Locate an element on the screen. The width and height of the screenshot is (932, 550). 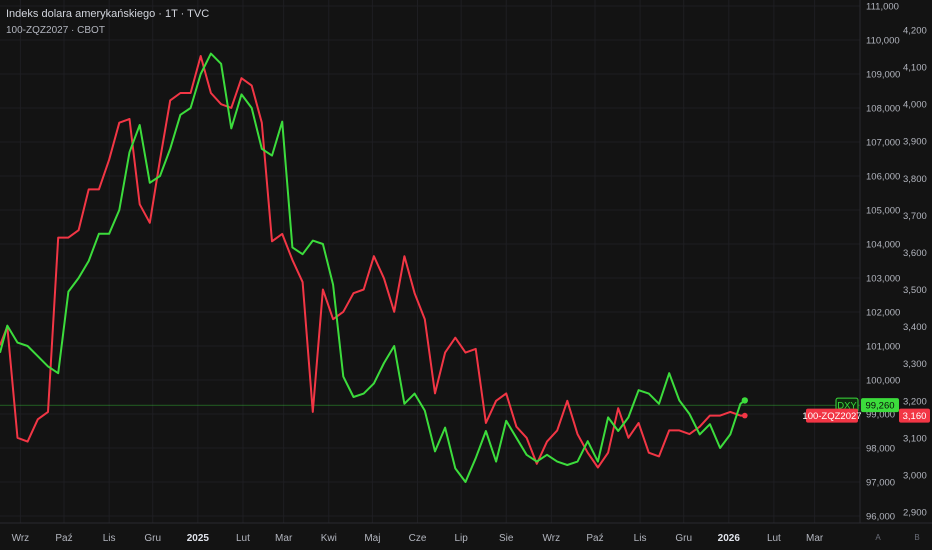
y-right-tick-label: 3,200 is located at coordinates (915, 401).